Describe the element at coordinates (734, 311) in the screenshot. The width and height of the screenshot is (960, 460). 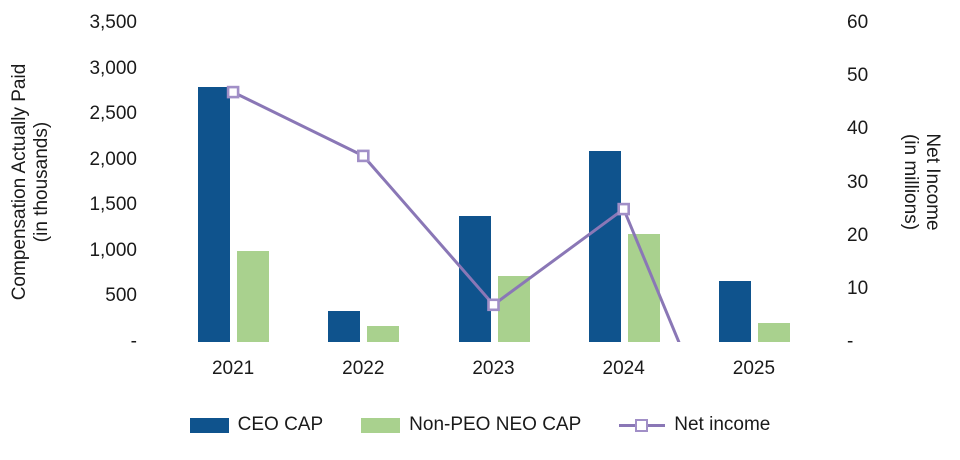
I see `bar-ceo-cap-2025` at that location.